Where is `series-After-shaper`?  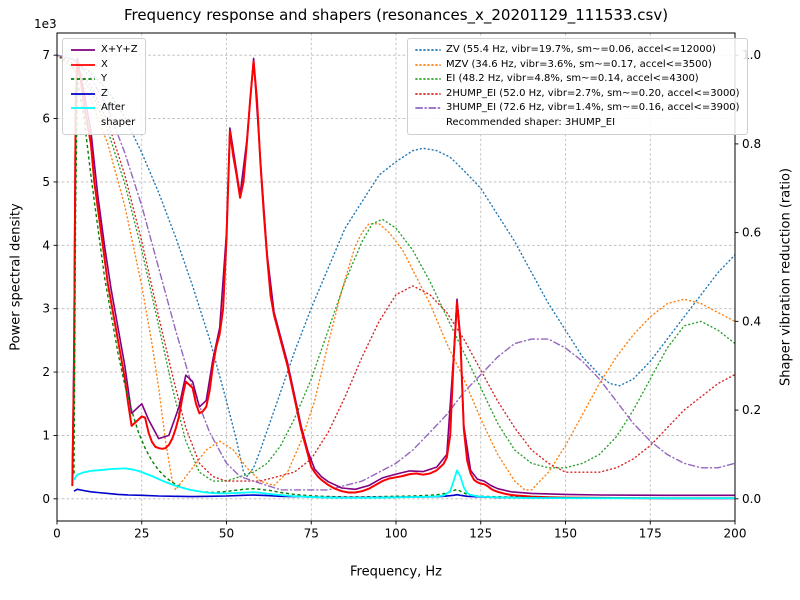
series-After-shaper is located at coordinates (404, 483).